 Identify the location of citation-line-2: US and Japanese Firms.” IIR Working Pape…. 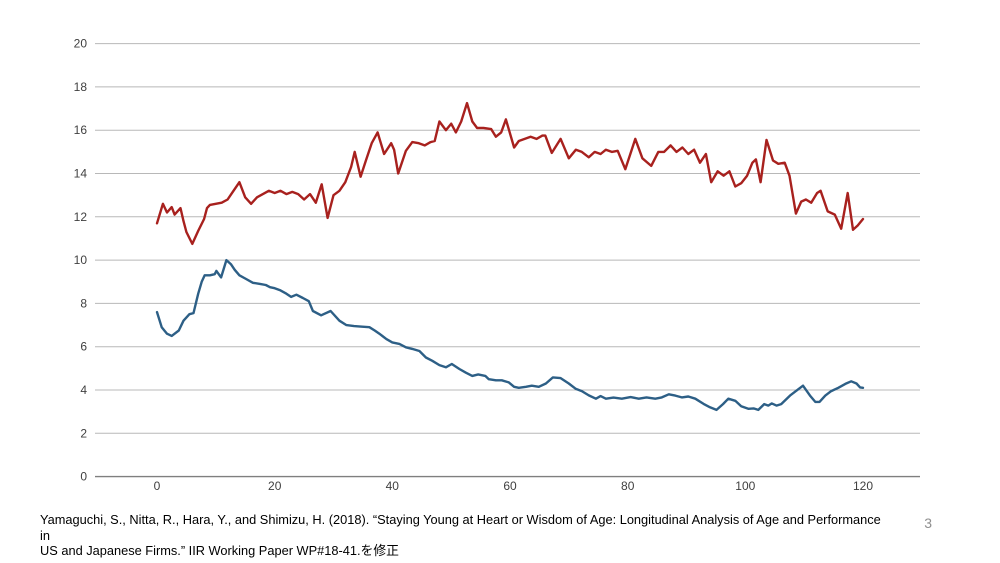
(219, 550).